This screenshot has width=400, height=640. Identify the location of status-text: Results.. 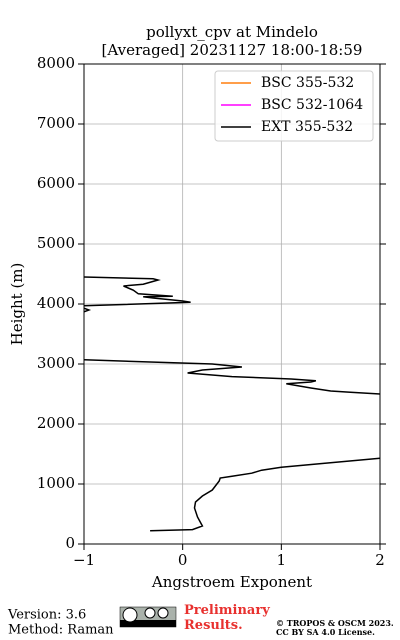
(213, 625).